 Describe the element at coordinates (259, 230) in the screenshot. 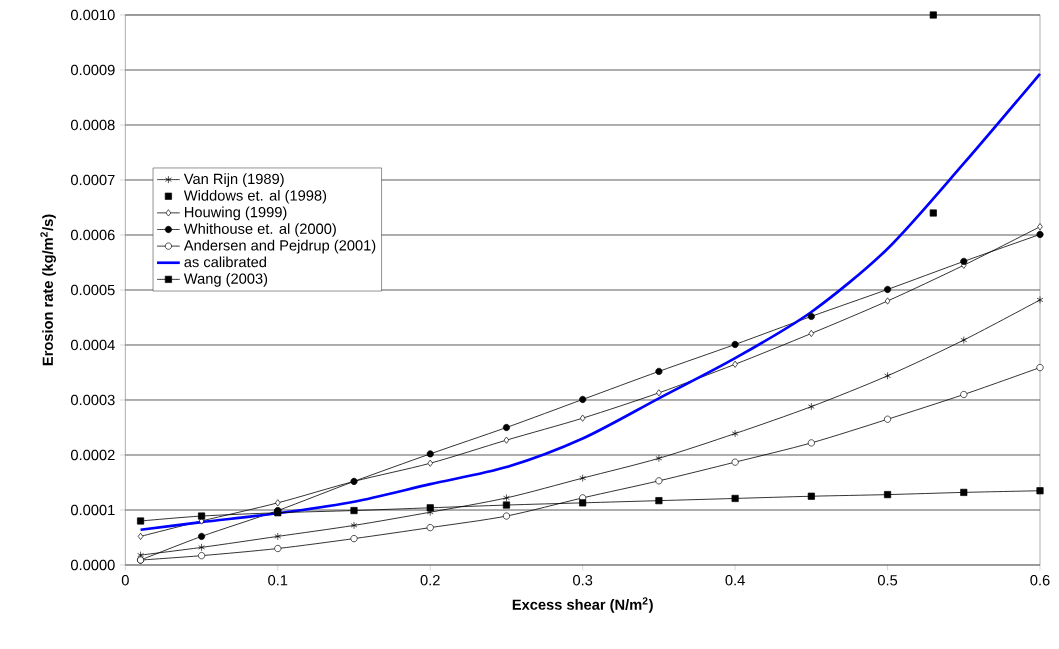

I see `legend-label: Whithouse et. al (2000)` at that location.